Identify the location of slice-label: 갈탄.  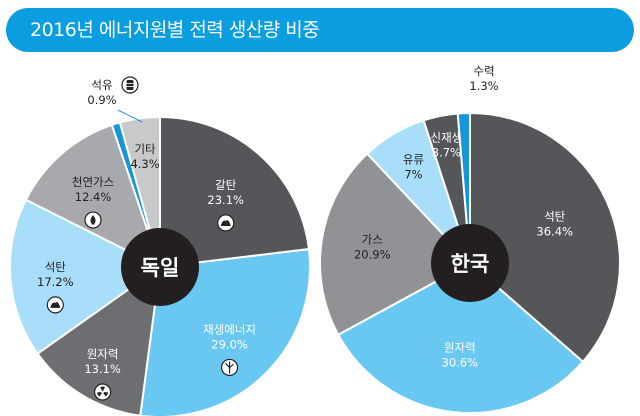
(226, 185).